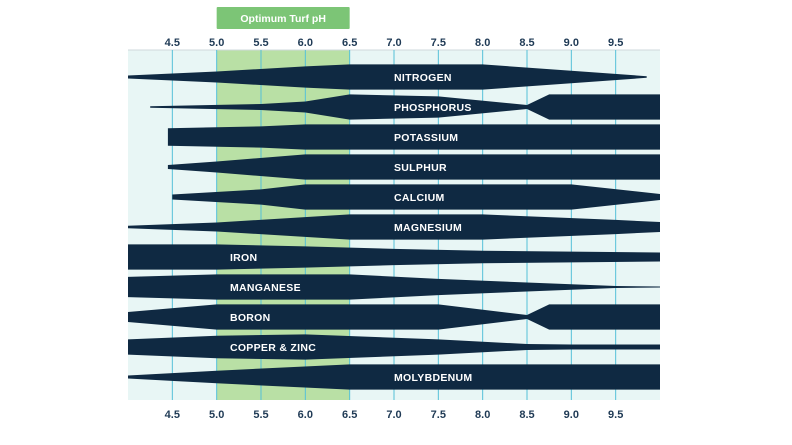  Describe the element at coordinates (394, 317) in the screenshot. I see `band-boron` at that location.